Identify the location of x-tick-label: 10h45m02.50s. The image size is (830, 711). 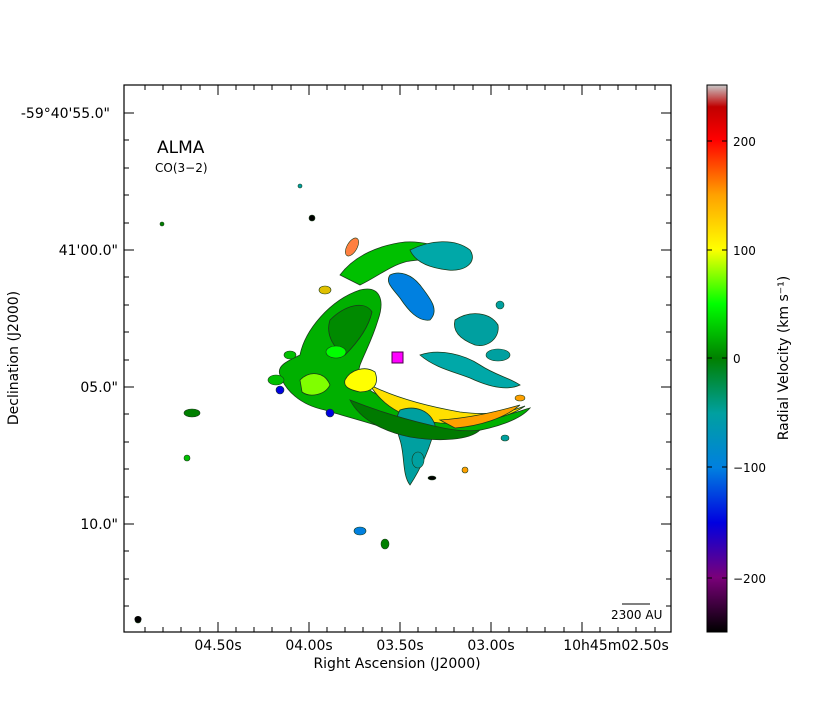
(616, 646).